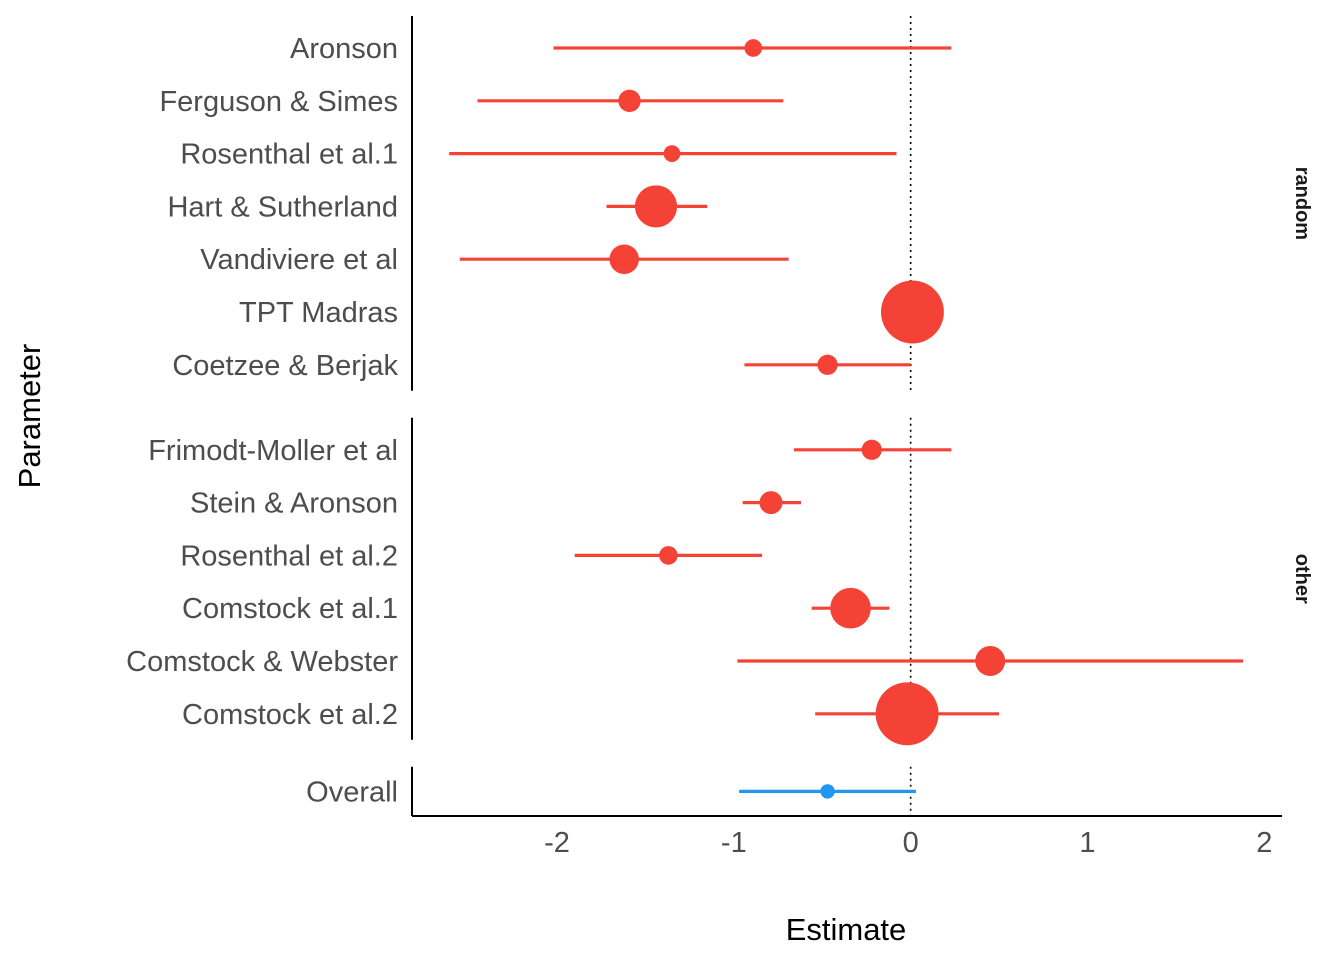 This screenshot has width=1344, height=960. What do you see at coordinates (990, 661) in the screenshot?
I see `point-comstock-webster` at bounding box center [990, 661].